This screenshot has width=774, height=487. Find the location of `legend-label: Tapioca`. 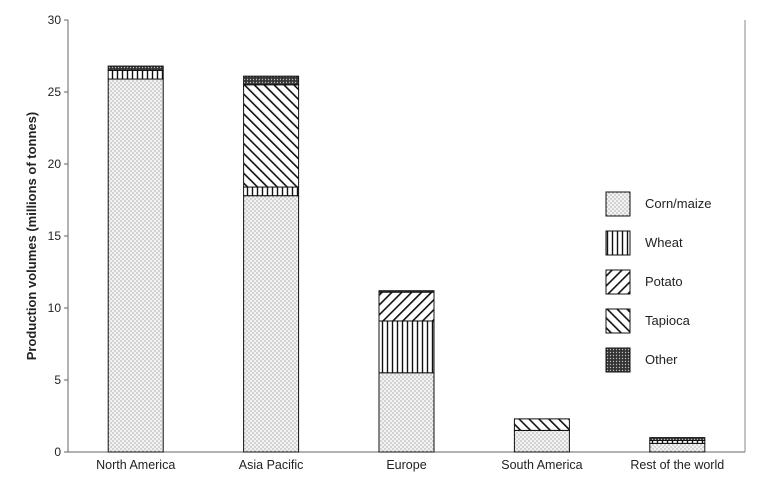

legend-label: Tapioca is located at coordinates (668, 320).